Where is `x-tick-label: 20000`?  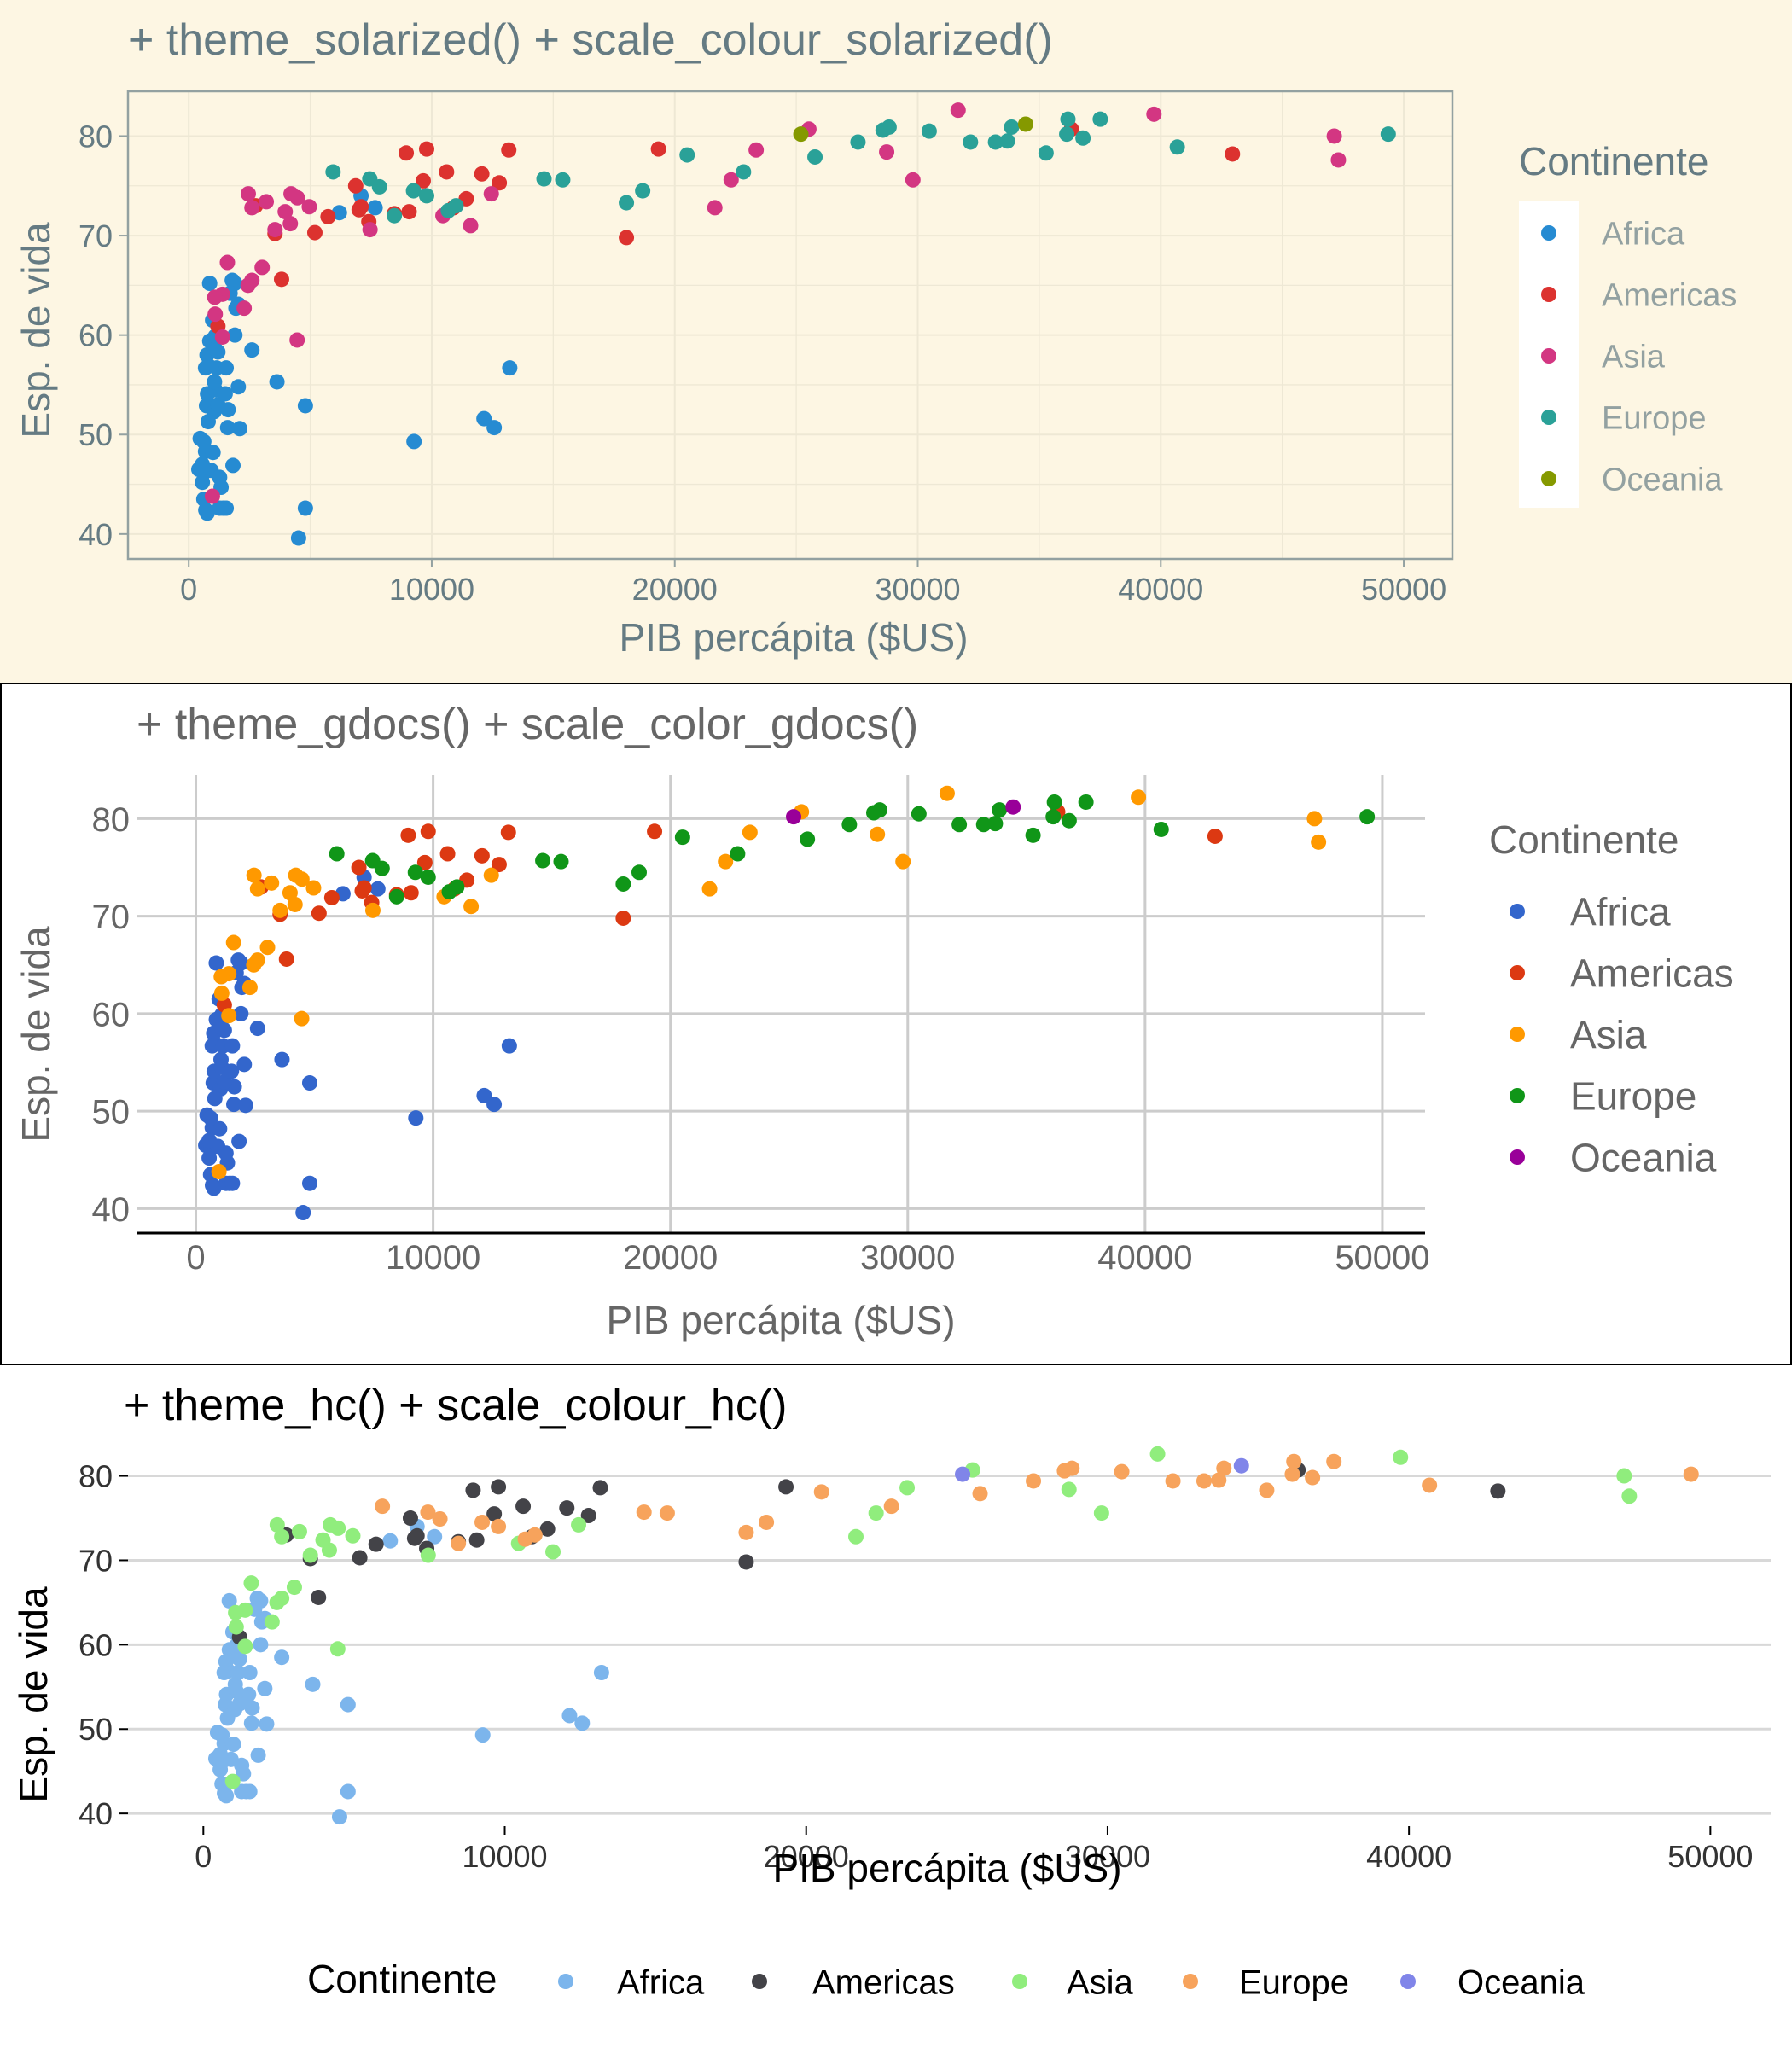 x-tick-label: 20000 is located at coordinates (806, 1857).